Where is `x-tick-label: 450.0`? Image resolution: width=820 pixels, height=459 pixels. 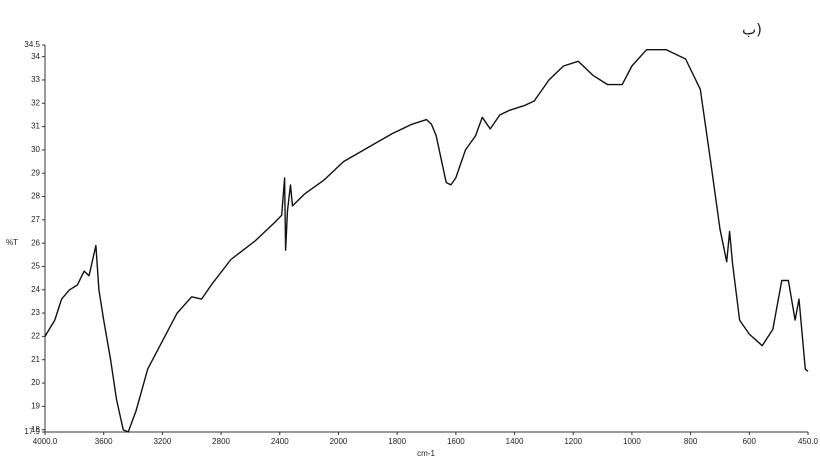
x-tick-label: 450.0 is located at coordinates (808, 441).